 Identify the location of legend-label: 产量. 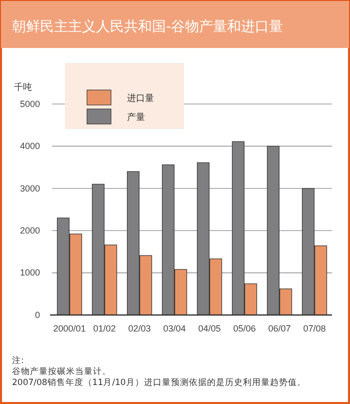
(136, 117).